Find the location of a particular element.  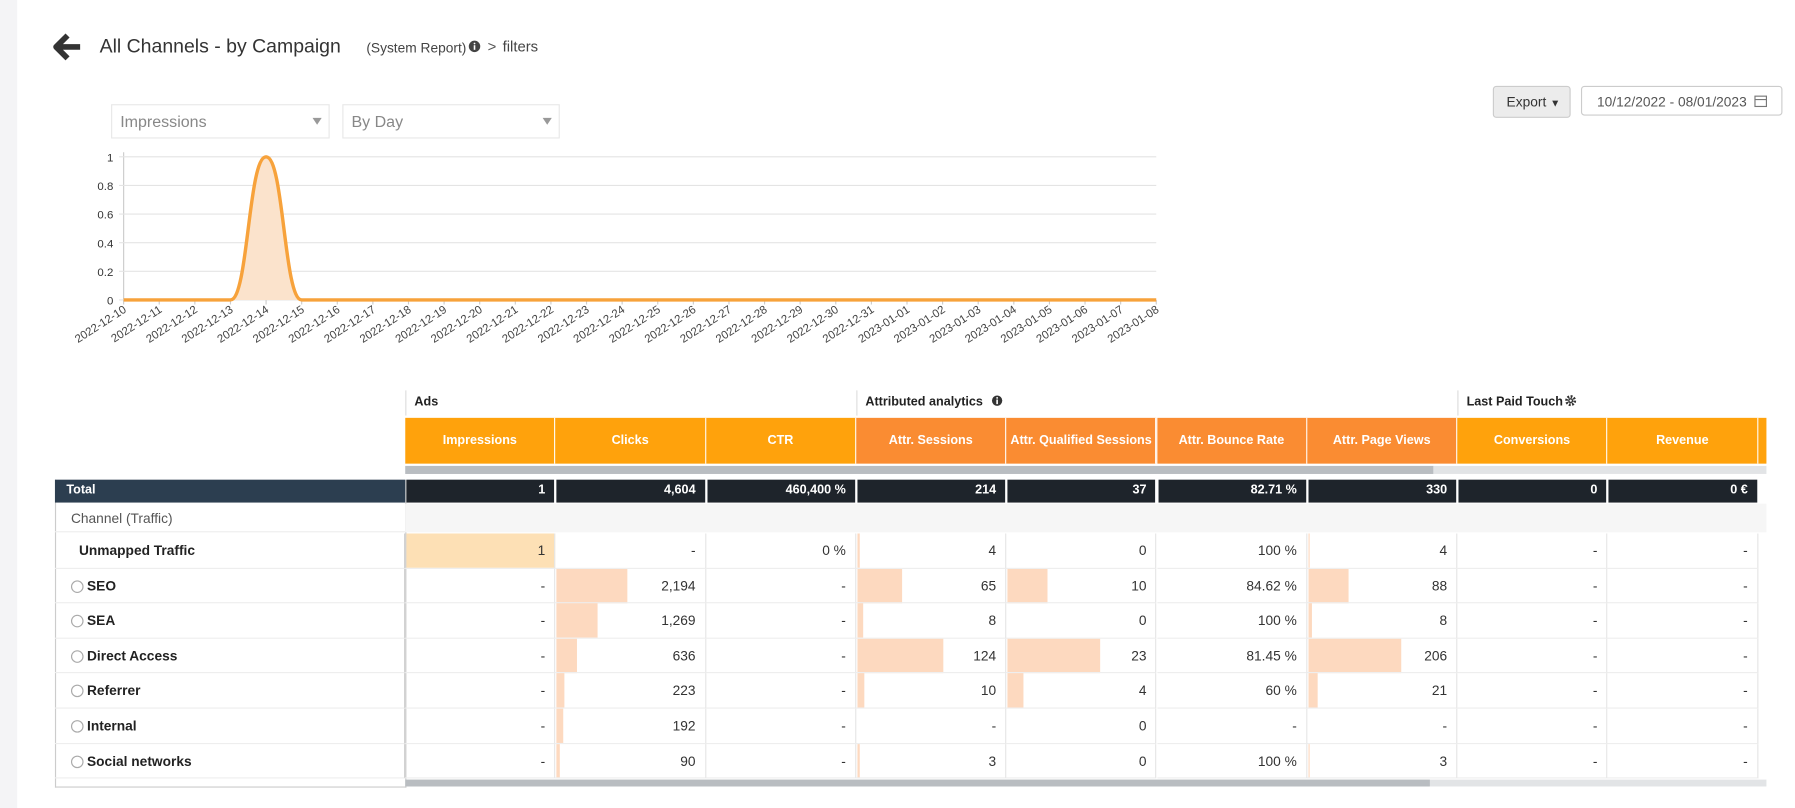

row-label: Social networks is located at coordinates (139, 760).